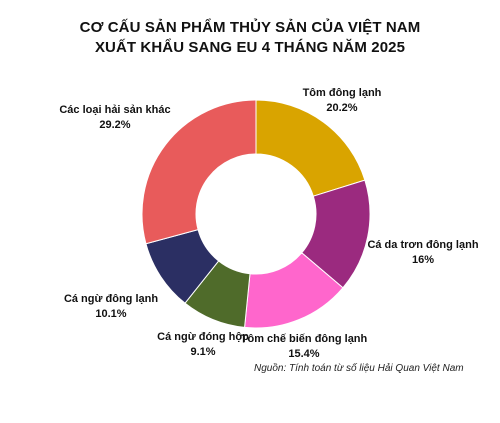  Describe the element at coordinates (423, 245) in the screenshot. I see `label-name: Cá da trơn đông lạnh` at that location.